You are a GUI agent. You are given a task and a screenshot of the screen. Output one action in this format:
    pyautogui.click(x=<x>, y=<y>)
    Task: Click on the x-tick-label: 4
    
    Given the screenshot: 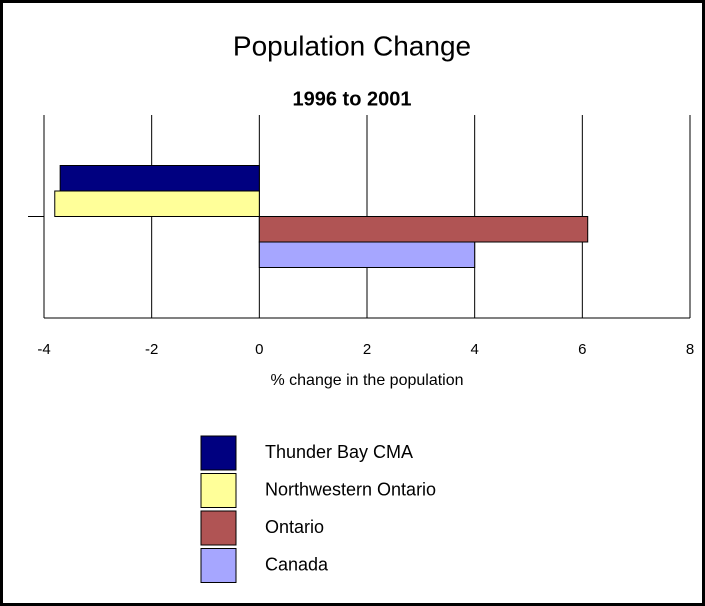 What is the action you would take?
    pyautogui.click(x=474, y=349)
    